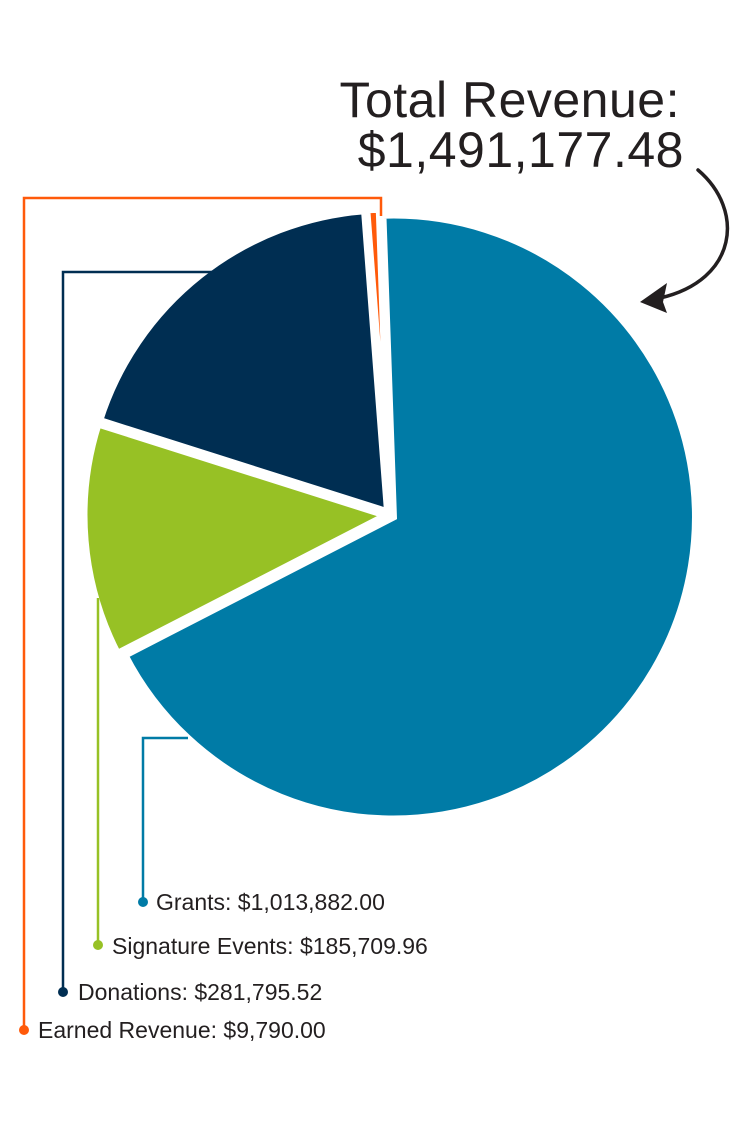 This screenshot has width=750, height=1125. I want to click on arrow-head, so click(653, 298).